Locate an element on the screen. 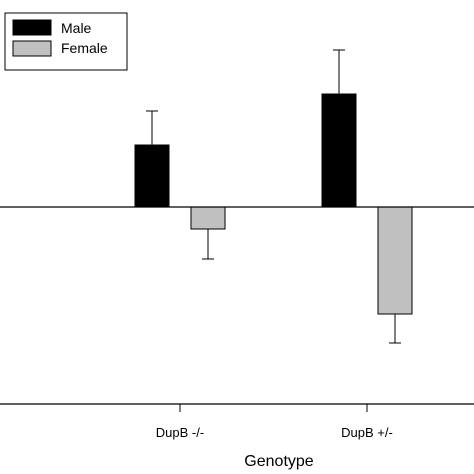 The width and height of the screenshot is (474, 474). legend-label-female: Female is located at coordinates (84, 48).